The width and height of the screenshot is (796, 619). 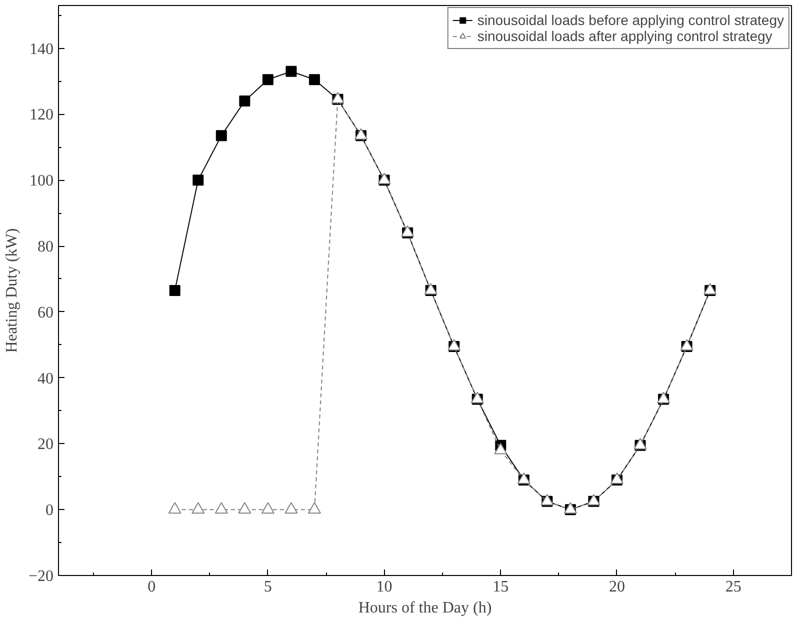 What do you see at coordinates (41, 576) in the screenshot?
I see `y-tick-label: −20` at bounding box center [41, 576].